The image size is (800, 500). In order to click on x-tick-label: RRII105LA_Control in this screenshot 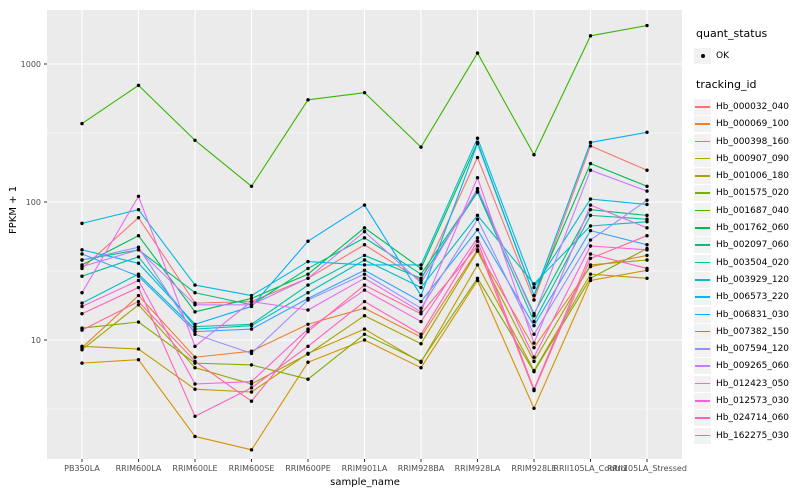, I will do `click(590, 468)`.